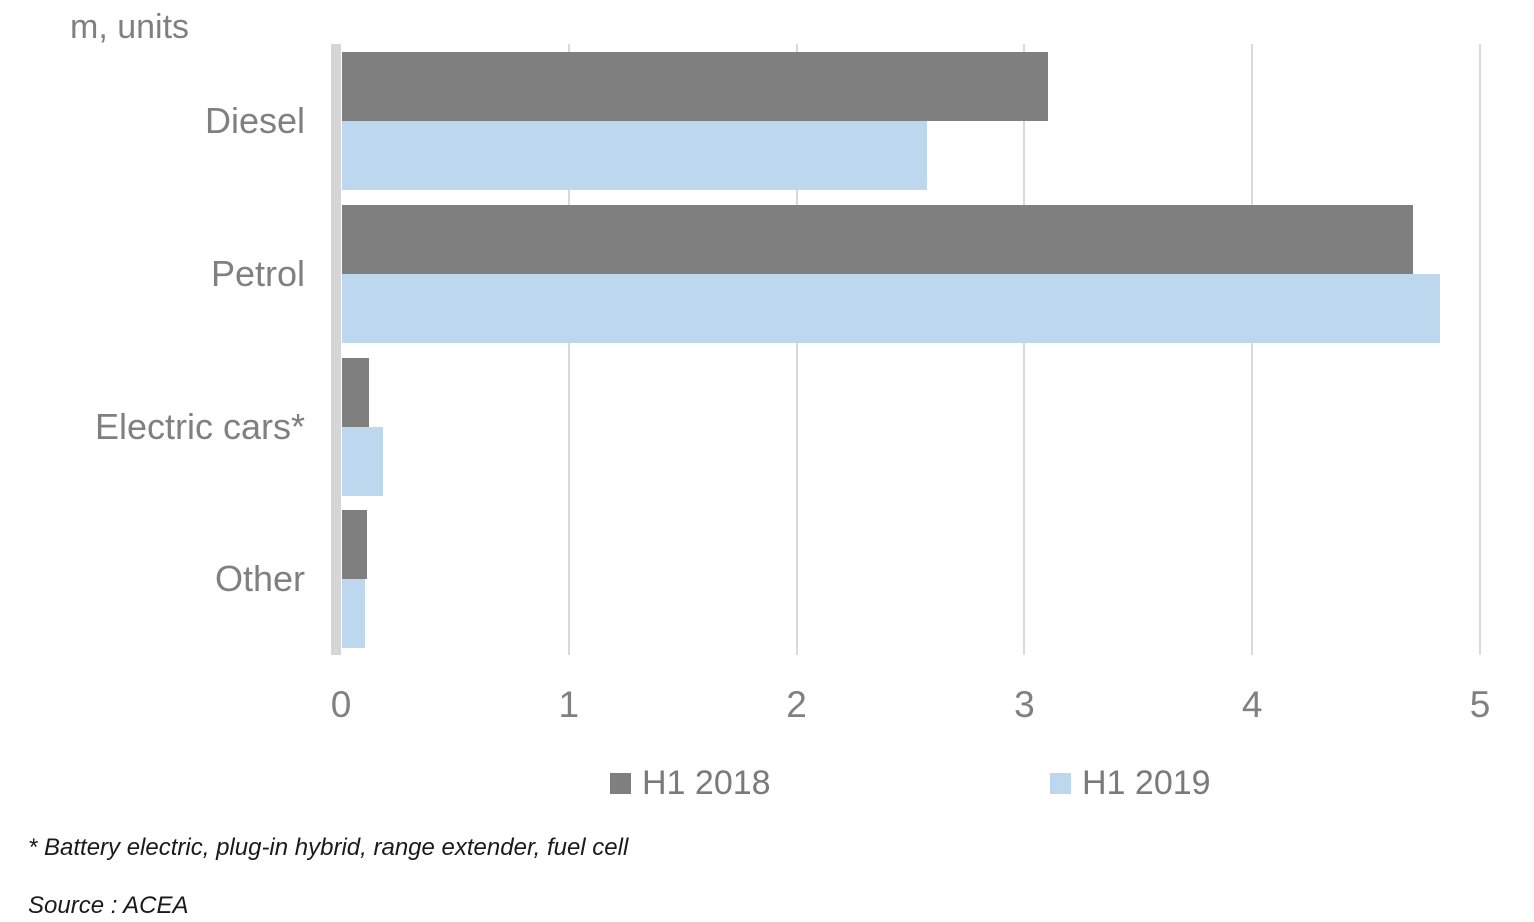 This screenshot has width=1534, height=922. What do you see at coordinates (891, 308) in the screenshot?
I see `bar-h1-2019-petrol` at bounding box center [891, 308].